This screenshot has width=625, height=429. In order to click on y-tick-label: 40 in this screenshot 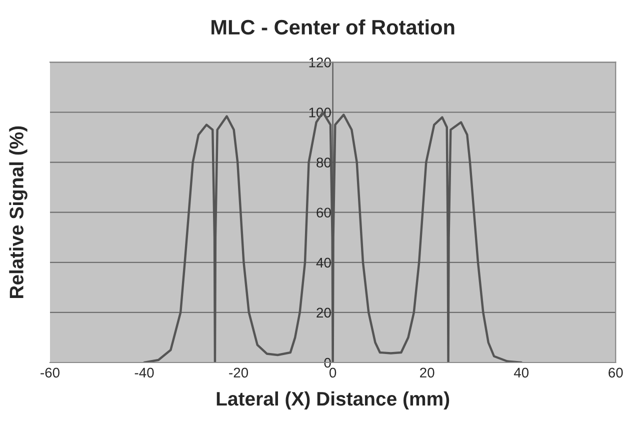, I will do `click(323, 263)`.